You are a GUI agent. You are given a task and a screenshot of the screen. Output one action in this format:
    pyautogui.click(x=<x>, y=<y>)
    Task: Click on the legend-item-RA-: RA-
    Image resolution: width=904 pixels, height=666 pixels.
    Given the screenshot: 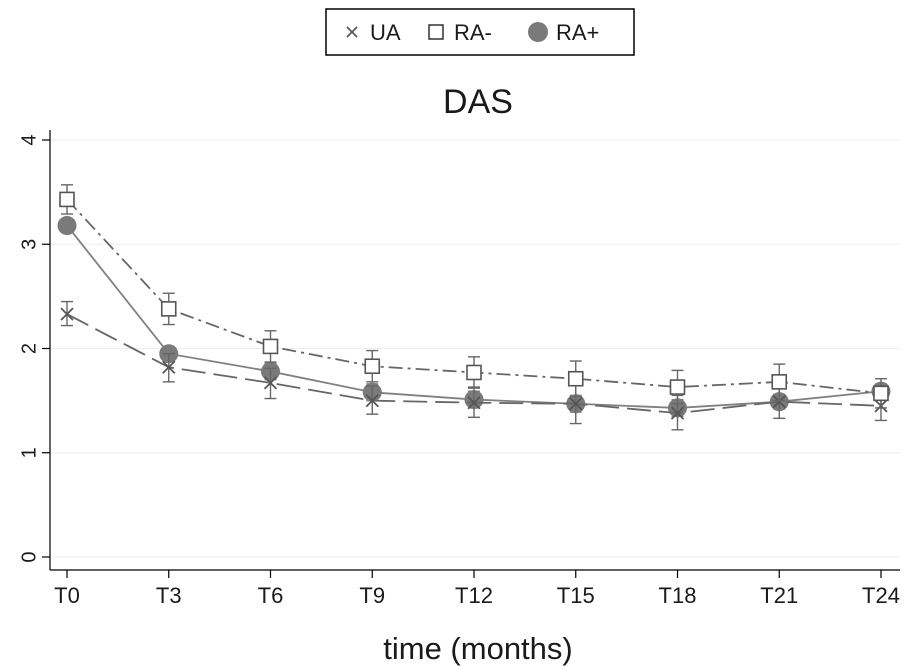 What is the action you would take?
    pyautogui.click(x=460, y=32)
    